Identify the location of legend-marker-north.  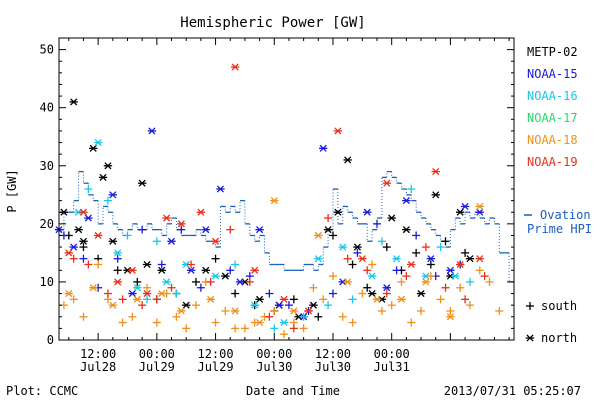
(530, 338).